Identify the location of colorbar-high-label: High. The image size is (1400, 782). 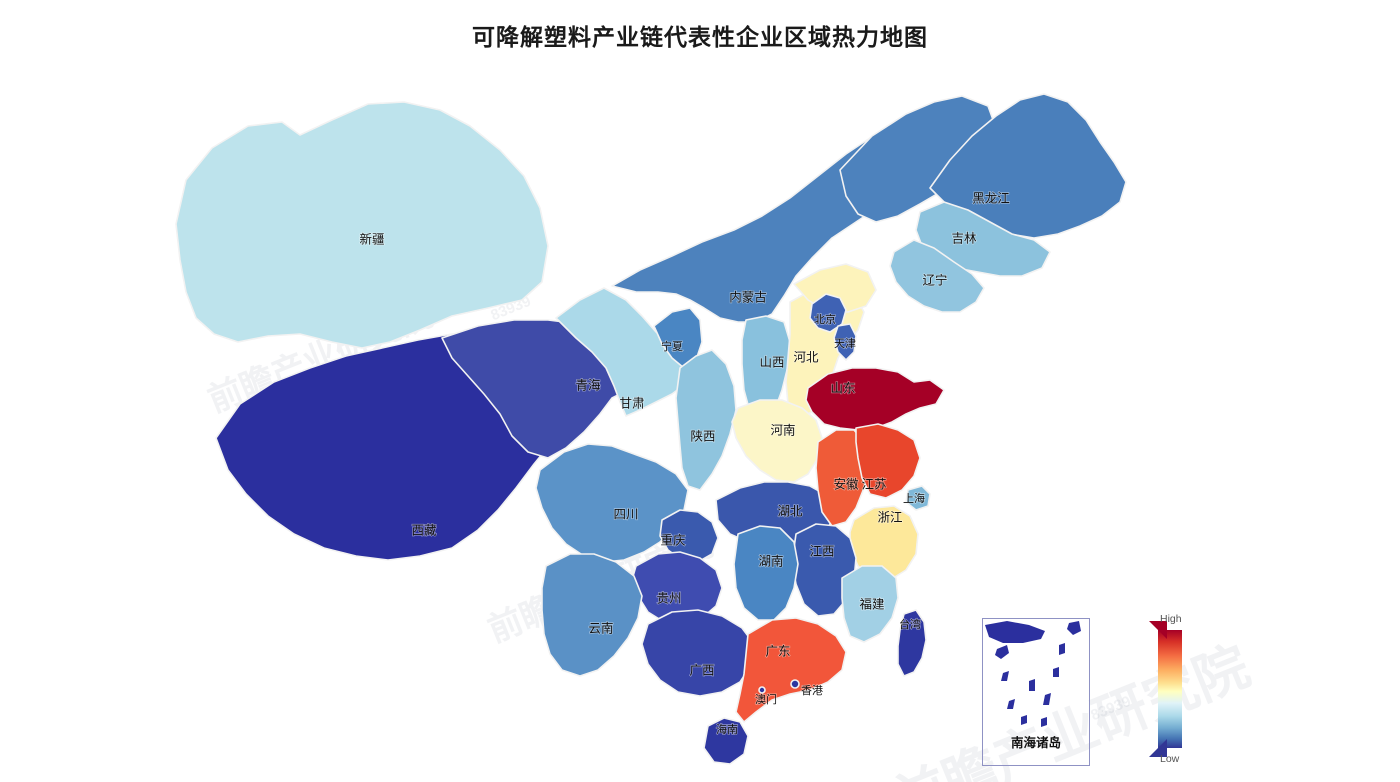
(1171, 619).